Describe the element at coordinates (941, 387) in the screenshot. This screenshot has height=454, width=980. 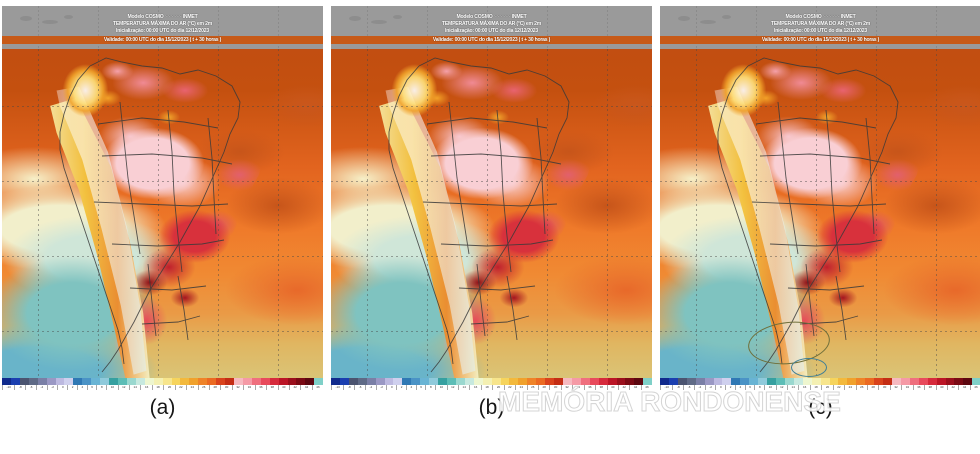
I see `colorbar-tick-label: 40` at that location.